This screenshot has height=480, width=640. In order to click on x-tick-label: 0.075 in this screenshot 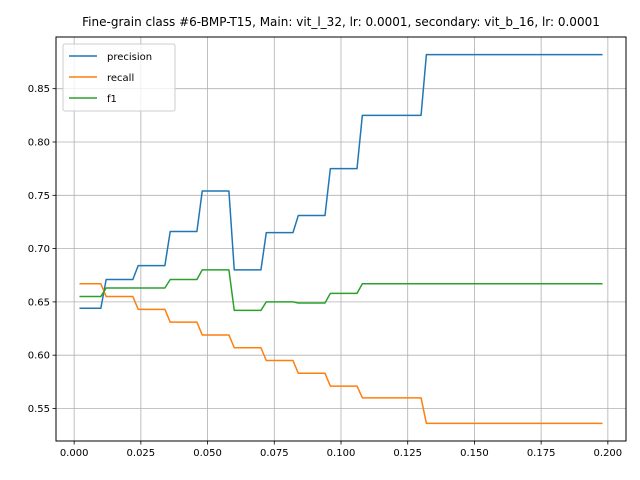, I will do `click(274, 453)`.